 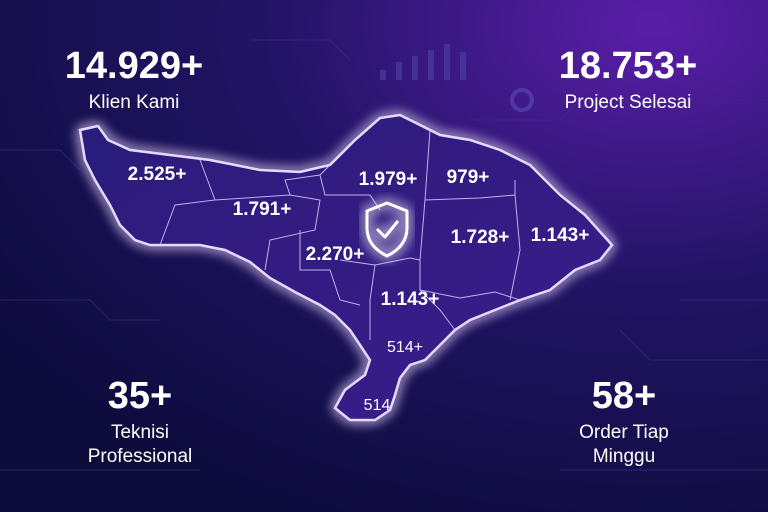 I want to click on region-label: 2.525+, so click(x=157, y=174).